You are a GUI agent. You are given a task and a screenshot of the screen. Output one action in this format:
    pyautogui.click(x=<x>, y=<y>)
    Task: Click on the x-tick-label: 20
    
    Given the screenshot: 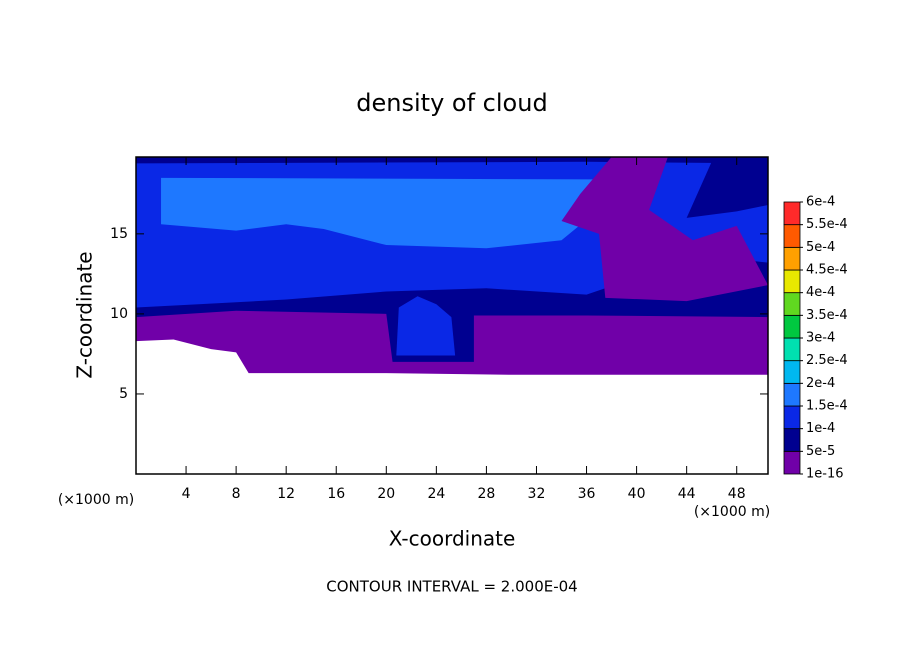 What is the action you would take?
    pyautogui.click(x=386, y=494)
    